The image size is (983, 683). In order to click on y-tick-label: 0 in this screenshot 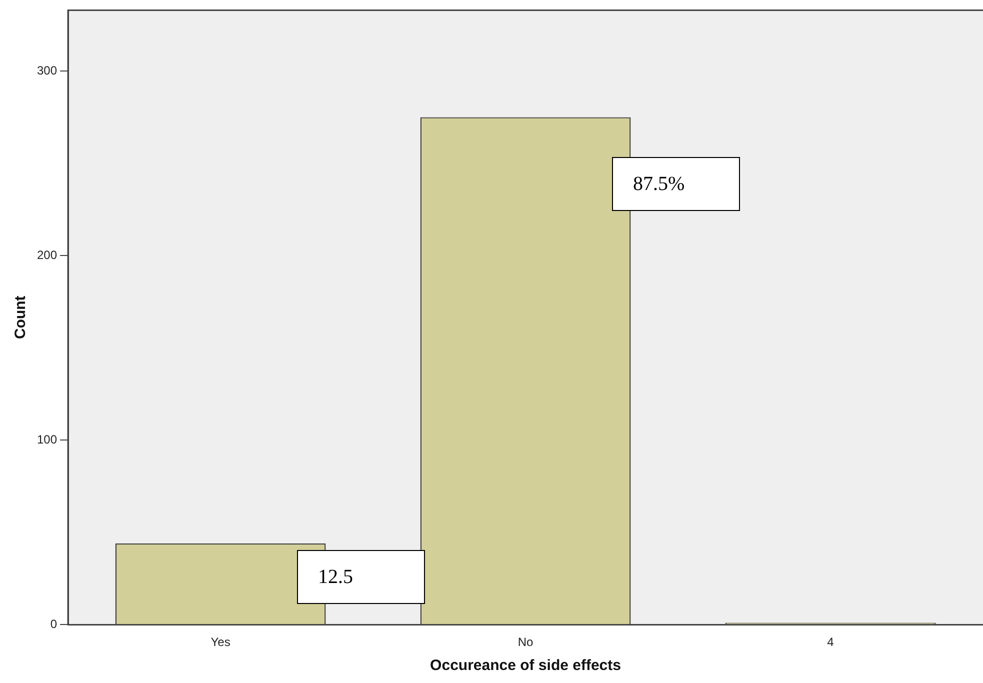, I will do `click(54, 623)`.